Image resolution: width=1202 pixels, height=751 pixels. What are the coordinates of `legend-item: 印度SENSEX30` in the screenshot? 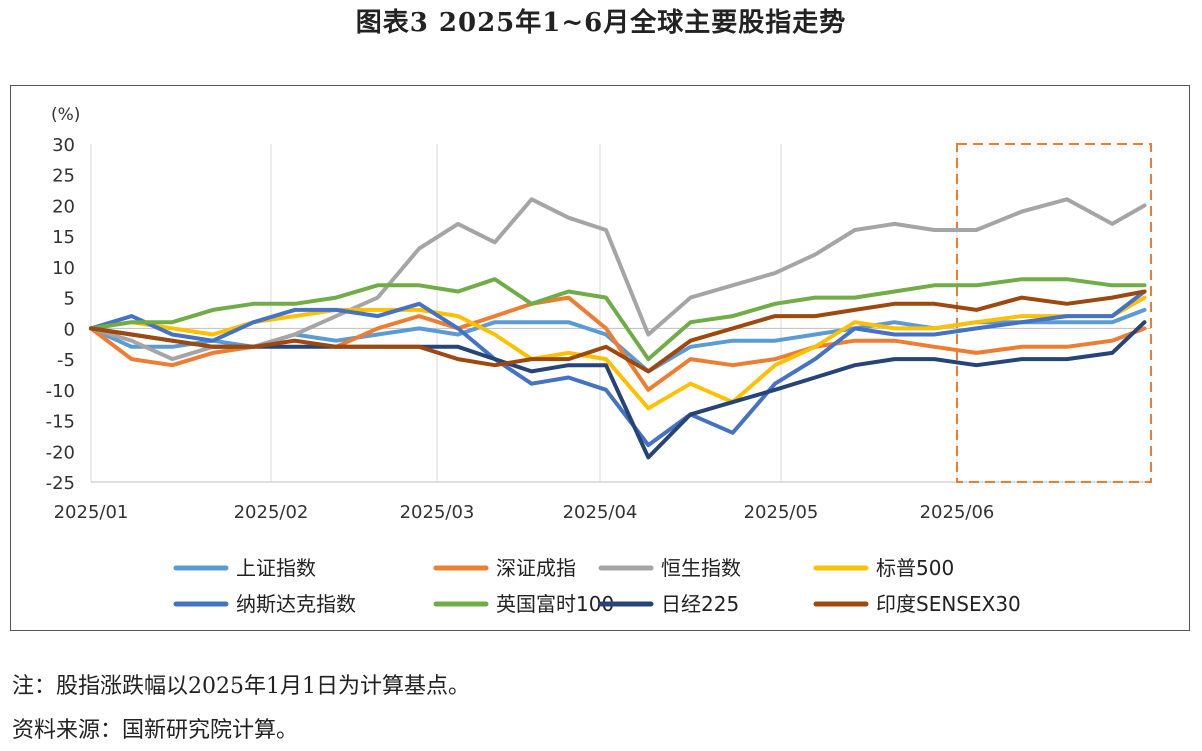 It's located at (917, 604).